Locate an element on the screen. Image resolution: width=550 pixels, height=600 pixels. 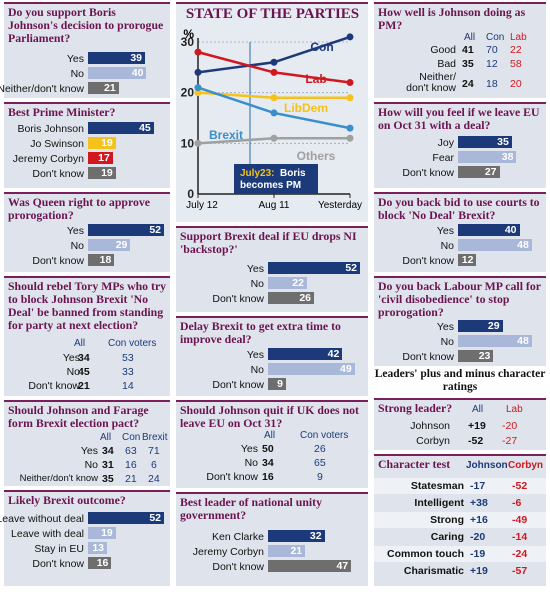
annotation-date: July23: is located at coordinates (257, 173).